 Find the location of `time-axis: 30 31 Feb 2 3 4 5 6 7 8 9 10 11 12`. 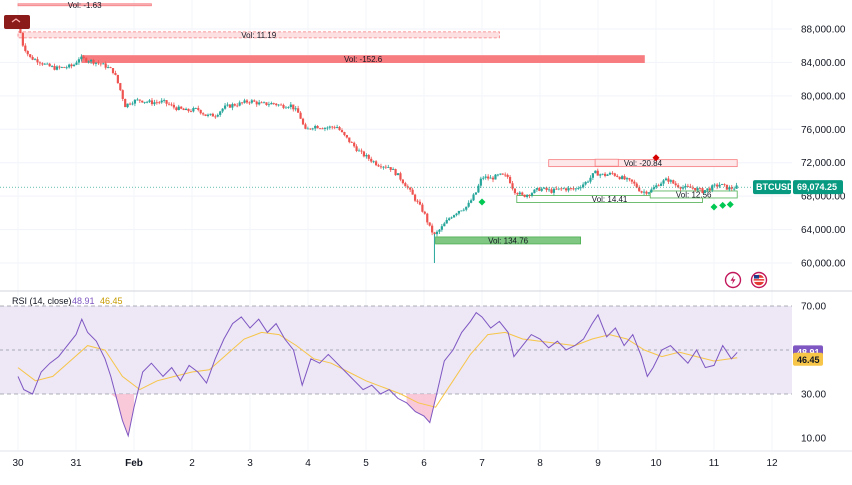

time-axis: 30 31 Feb 2 3 4 5 6 7 8 9 10 11 12 is located at coordinates (395, 463).